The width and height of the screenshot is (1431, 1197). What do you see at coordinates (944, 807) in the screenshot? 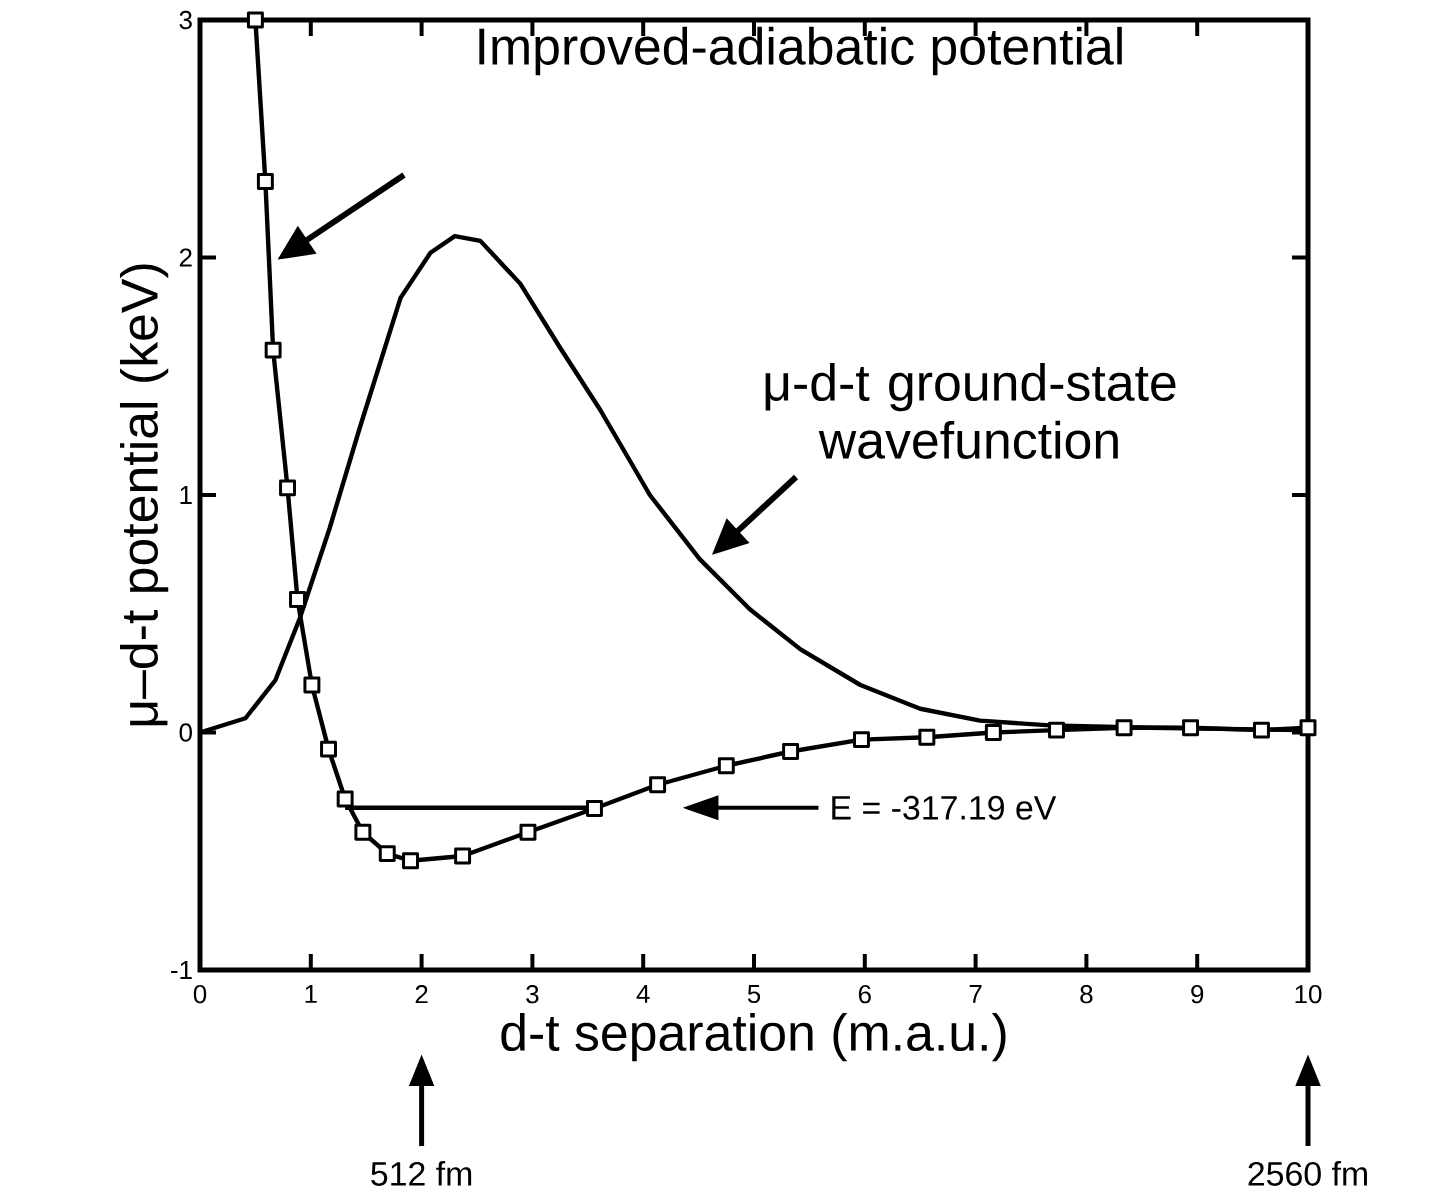
I see `annotation: E = -317.19 eV` at bounding box center [944, 807].